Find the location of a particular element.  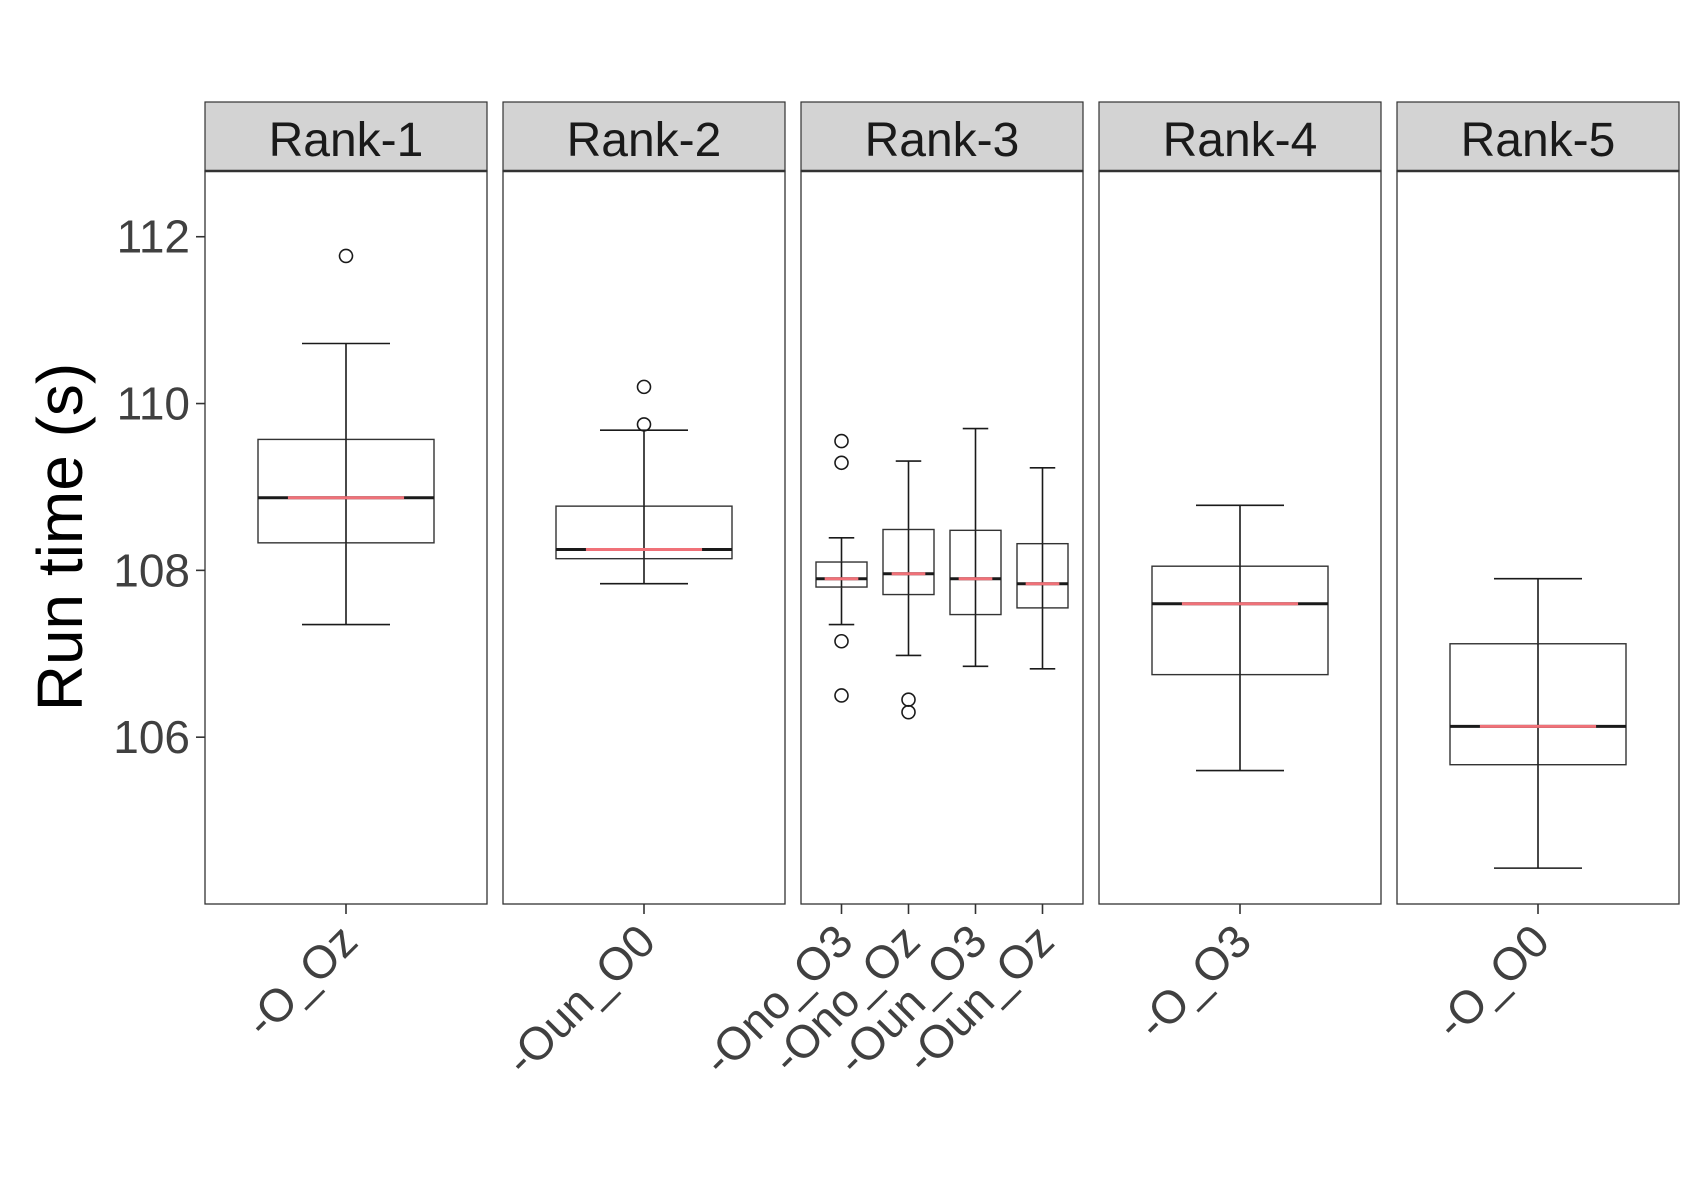

y-axis: 106 108 110 112 is located at coordinates (159, 487).